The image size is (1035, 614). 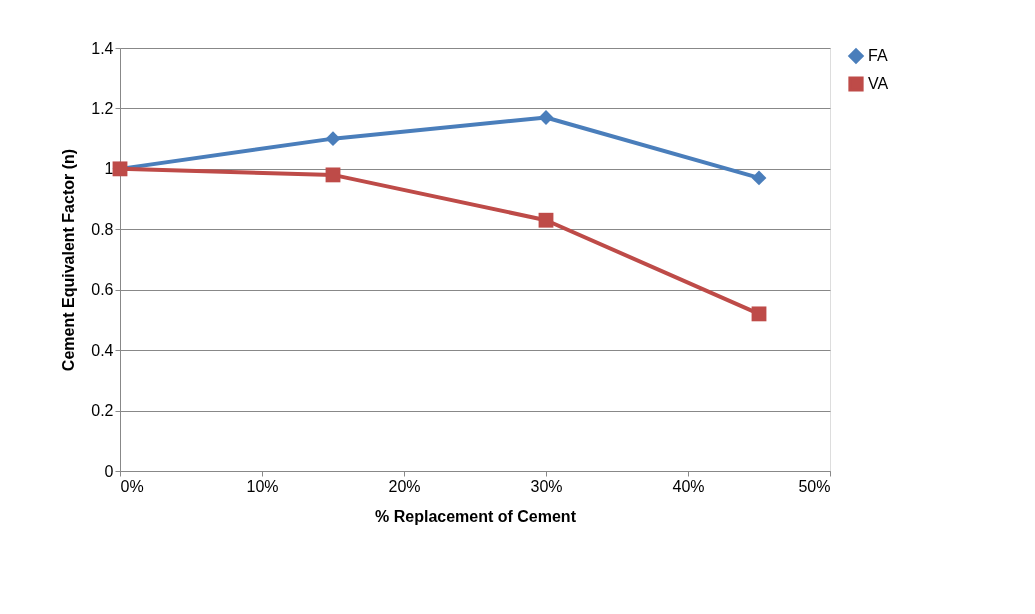 What do you see at coordinates (102, 229) in the screenshot?
I see `y-tick-label: 0.8` at bounding box center [102, 229].